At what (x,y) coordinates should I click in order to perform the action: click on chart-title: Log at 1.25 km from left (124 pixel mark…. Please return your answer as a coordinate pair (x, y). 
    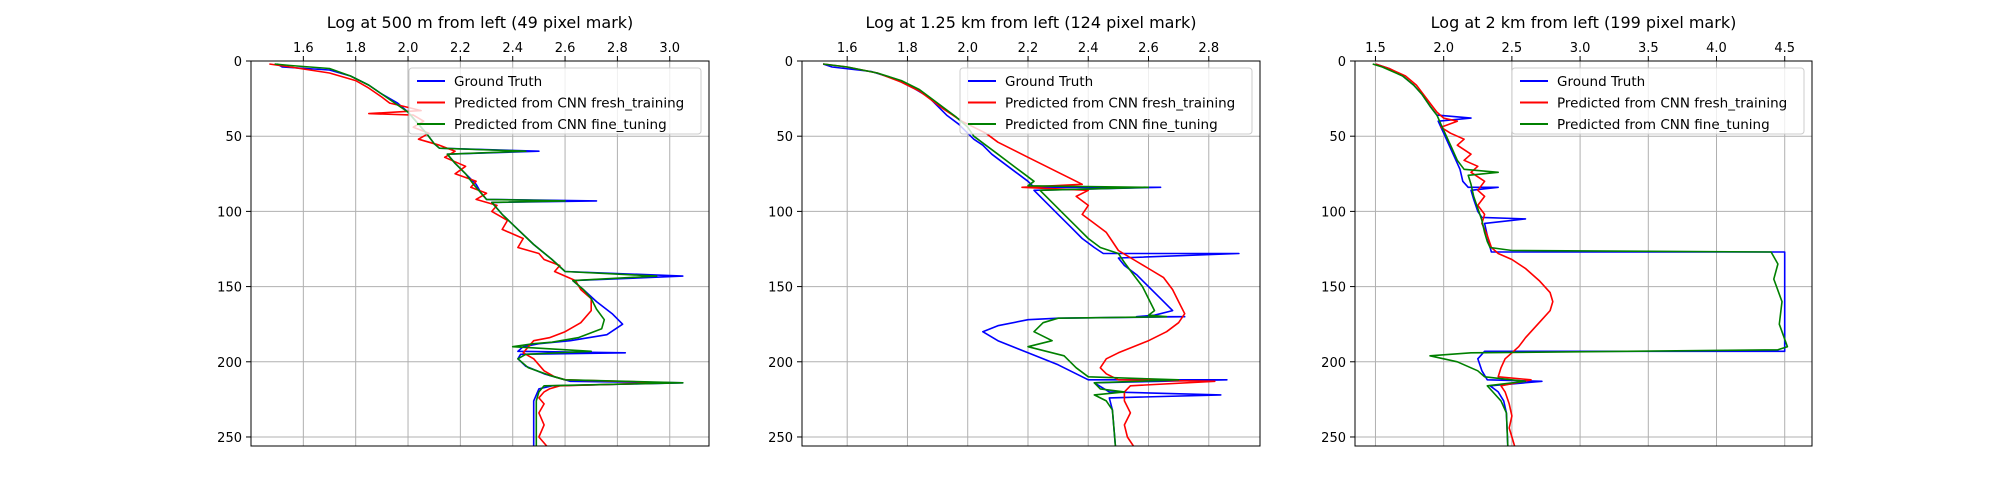
    Looking at the image, I should click on (1030, 22).